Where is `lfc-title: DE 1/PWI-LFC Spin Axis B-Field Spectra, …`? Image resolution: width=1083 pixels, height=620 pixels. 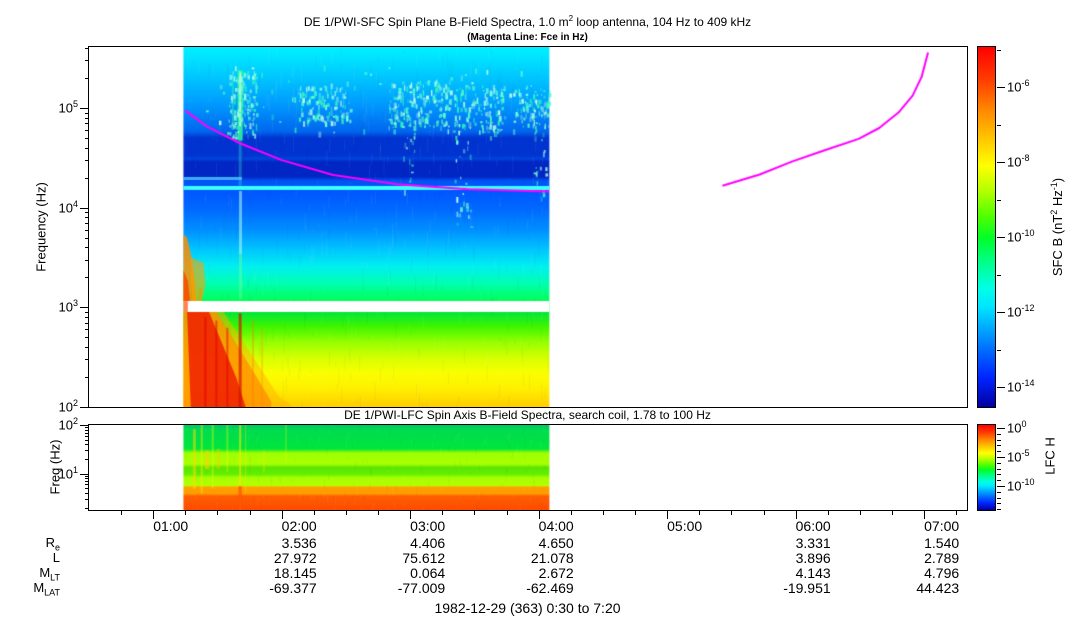
lfc-title: DE 1/PWI-LFC Spin Axis B-Field Spectra, … is located at coordinates (527, 415).